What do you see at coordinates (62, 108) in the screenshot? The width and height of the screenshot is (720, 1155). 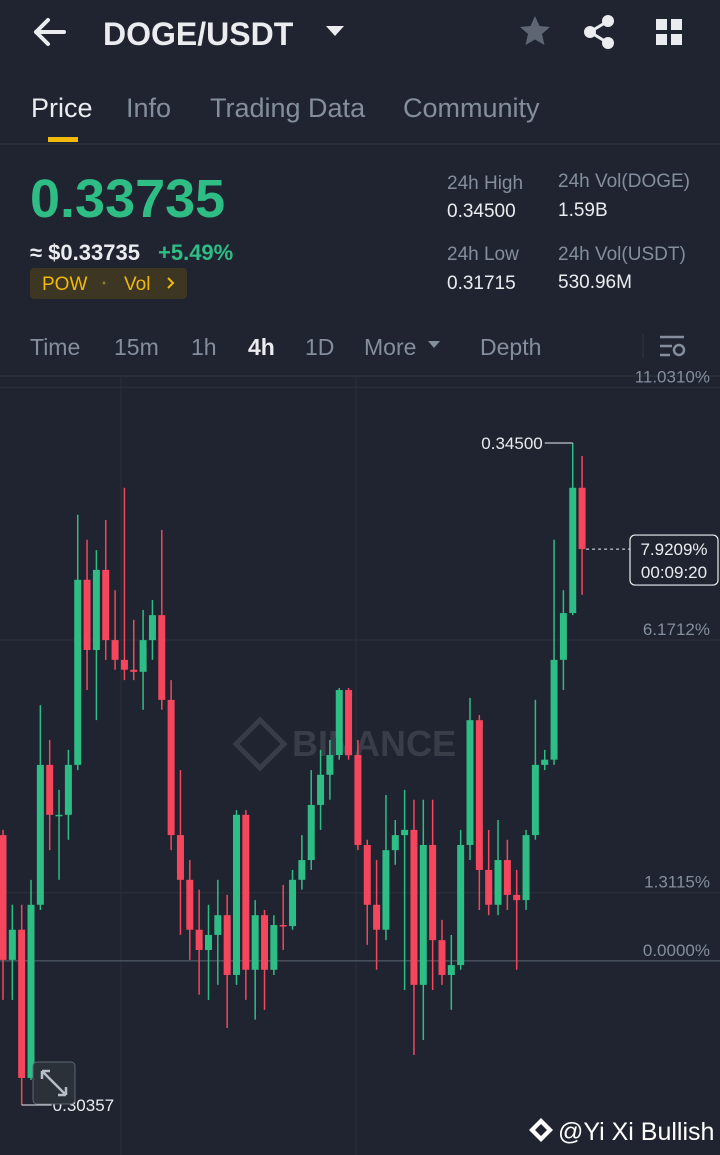 I see `tab: Price` at bounding box center [62, 108].